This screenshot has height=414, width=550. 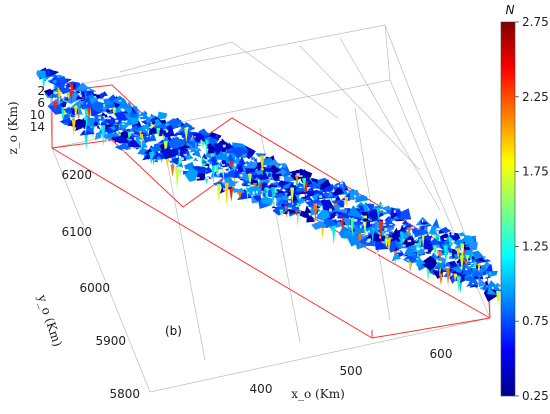 What do you see at coordinates (41, 103) in the screenshot?
I see `z-tick-label: 6` at bounding box center [41, 103].